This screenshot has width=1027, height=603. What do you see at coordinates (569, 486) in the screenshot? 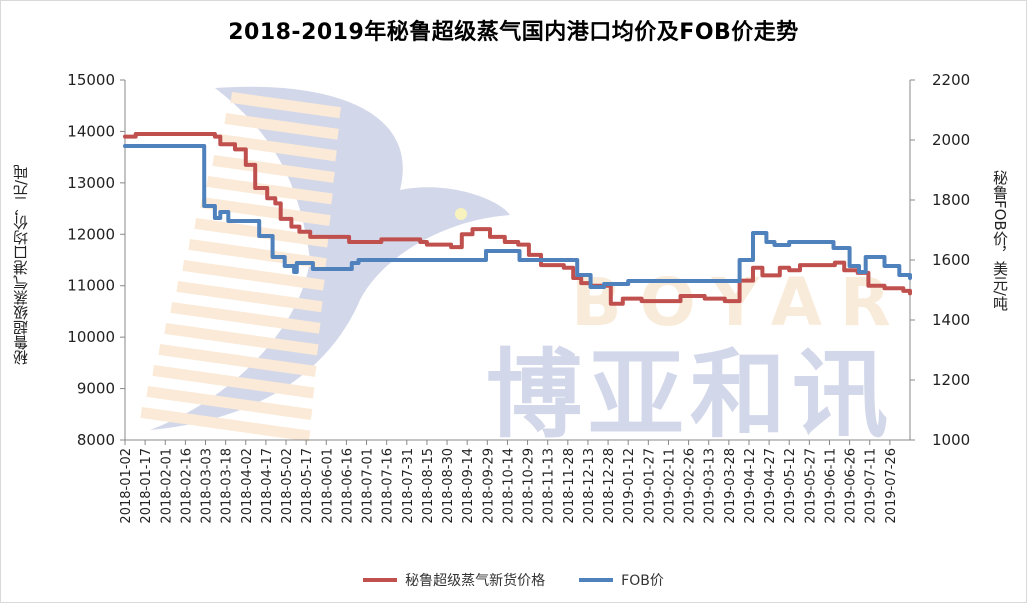
I see `x-tick-label: 2018-11-28` at bounding box center [569, 486].